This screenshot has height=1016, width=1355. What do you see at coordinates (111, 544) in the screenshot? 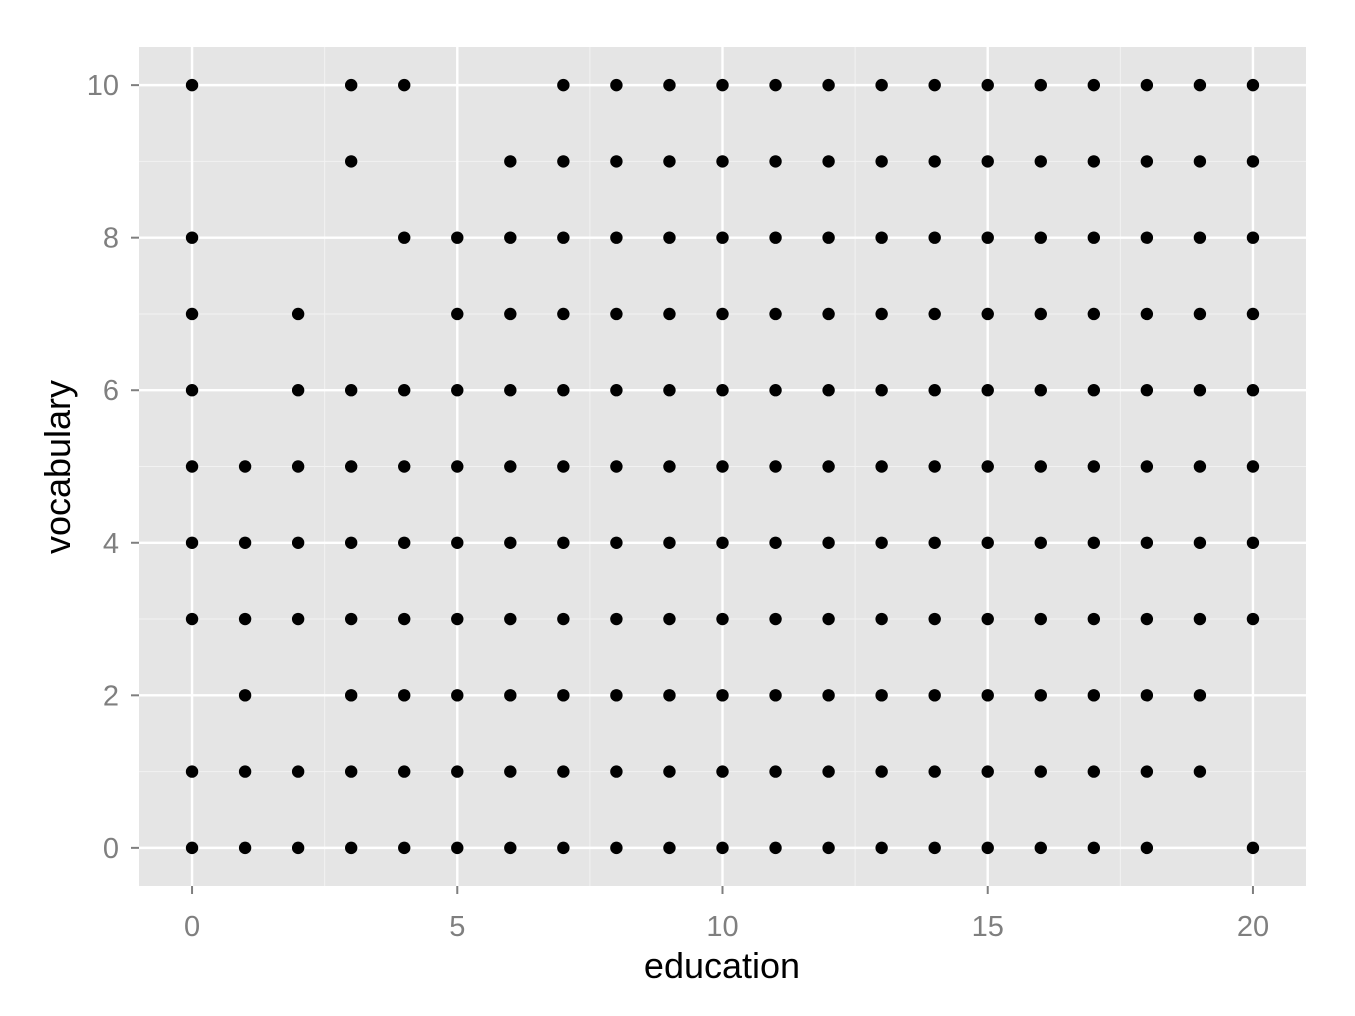
I see `y-tick-label: 4` at bounding box center [111, 544].